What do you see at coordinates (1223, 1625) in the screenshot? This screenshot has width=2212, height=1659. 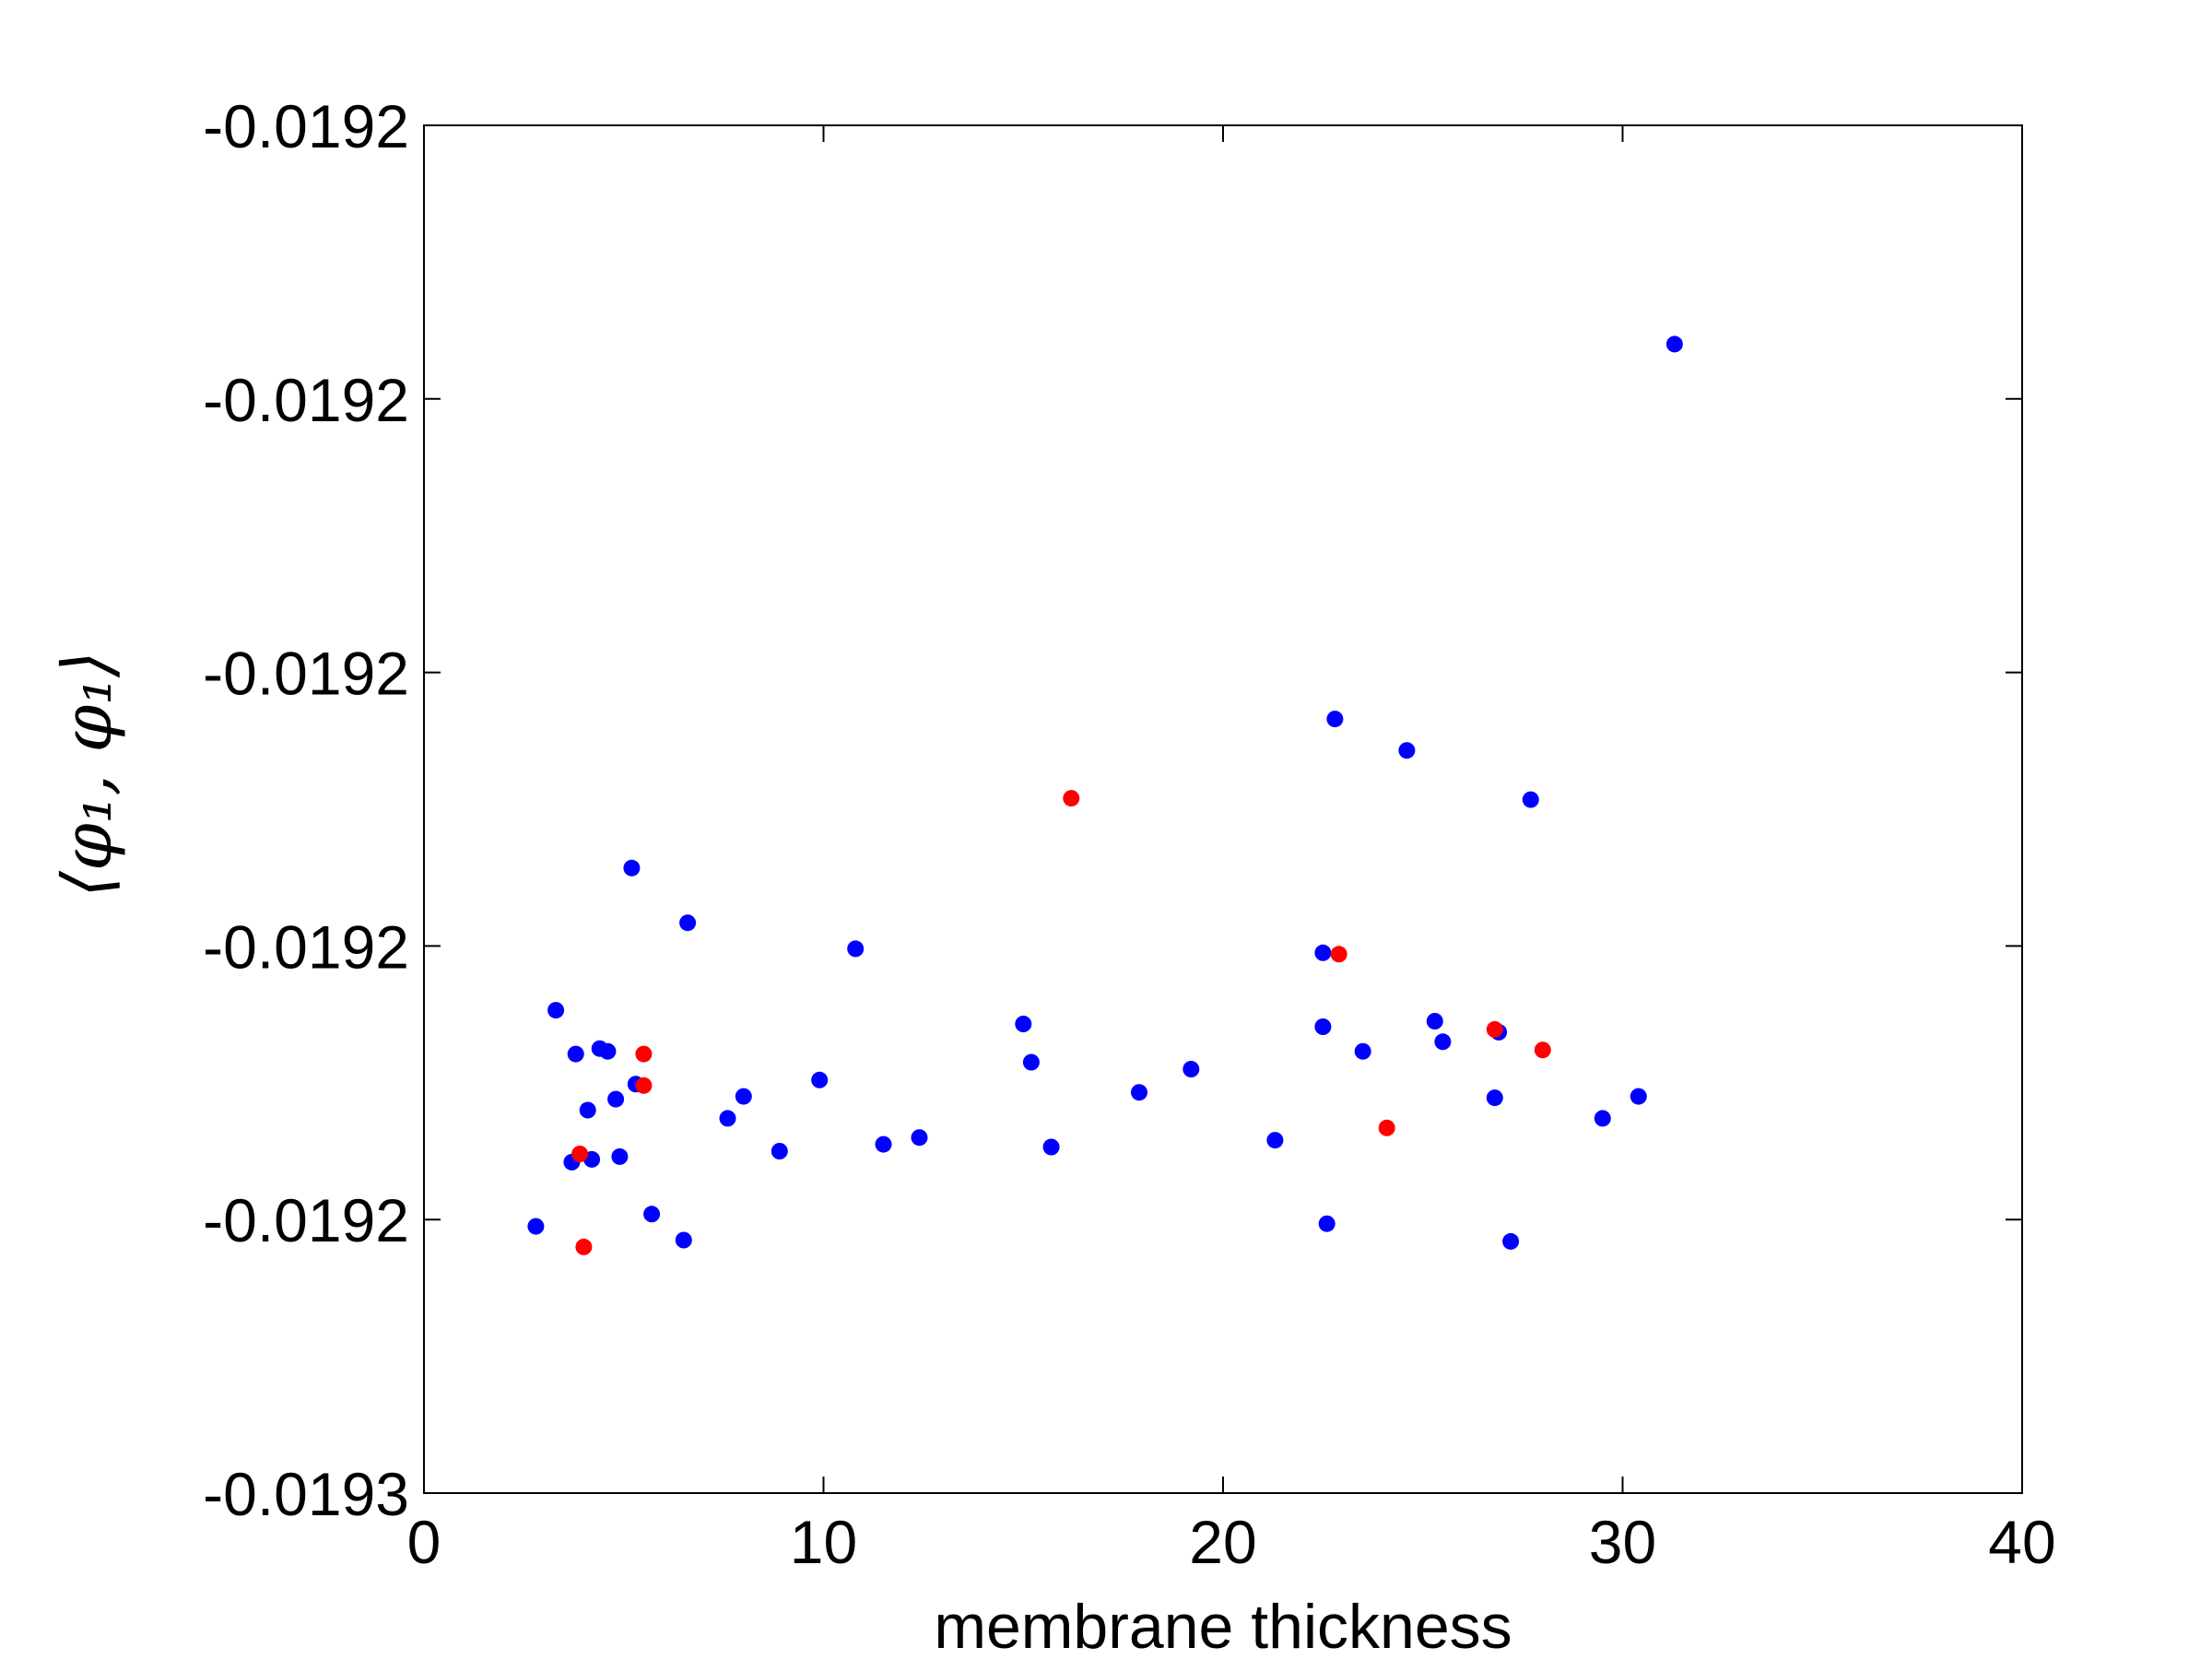 I see `x-axis-title: membrane thickness` at bounding box center [1223, 1625].